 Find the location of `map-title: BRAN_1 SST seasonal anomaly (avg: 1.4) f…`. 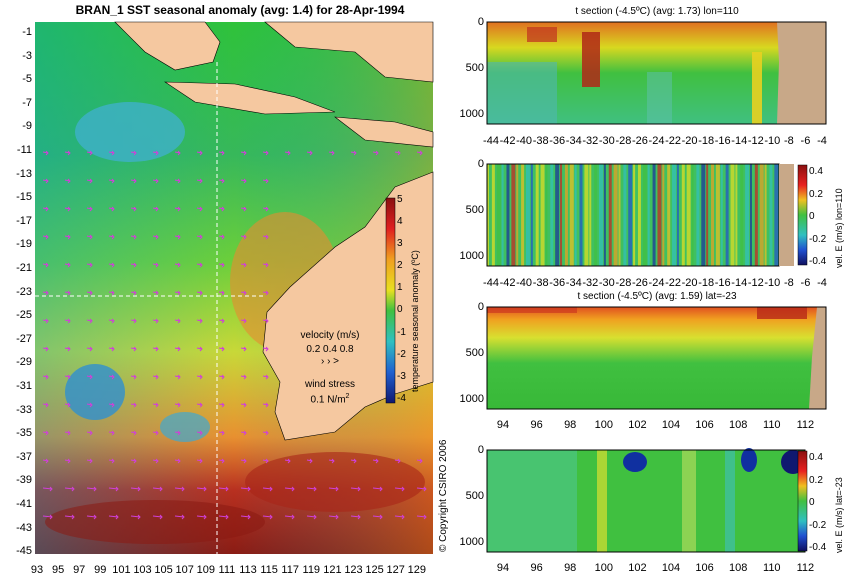

map-title: BRAN_1 SST seasonal anomaly (avg: 1.4) f… is located at coordinates (240, 10).